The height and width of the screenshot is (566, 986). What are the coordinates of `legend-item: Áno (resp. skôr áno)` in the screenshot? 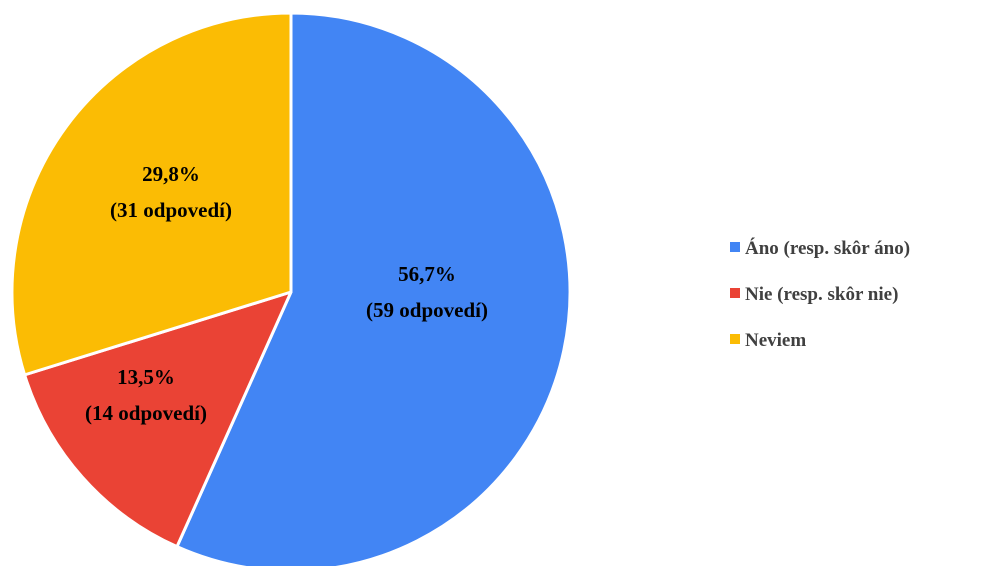 It's located at (820, 248).